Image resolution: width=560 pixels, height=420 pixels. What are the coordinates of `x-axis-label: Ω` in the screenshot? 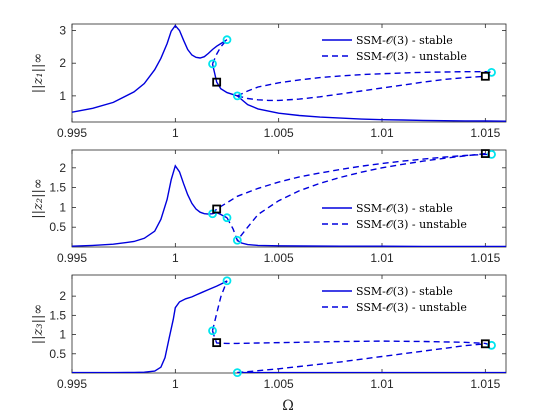 It's located at (288, 406).